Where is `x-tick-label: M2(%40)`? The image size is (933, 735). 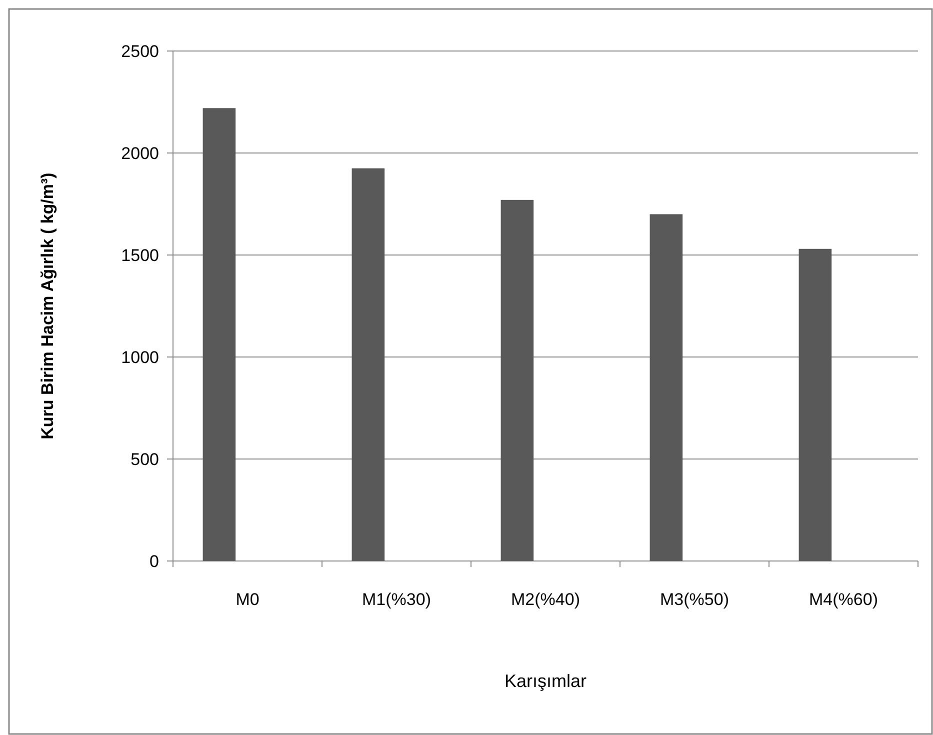
x-tick-label: M2(%40) is located at coordinates (545, 599).